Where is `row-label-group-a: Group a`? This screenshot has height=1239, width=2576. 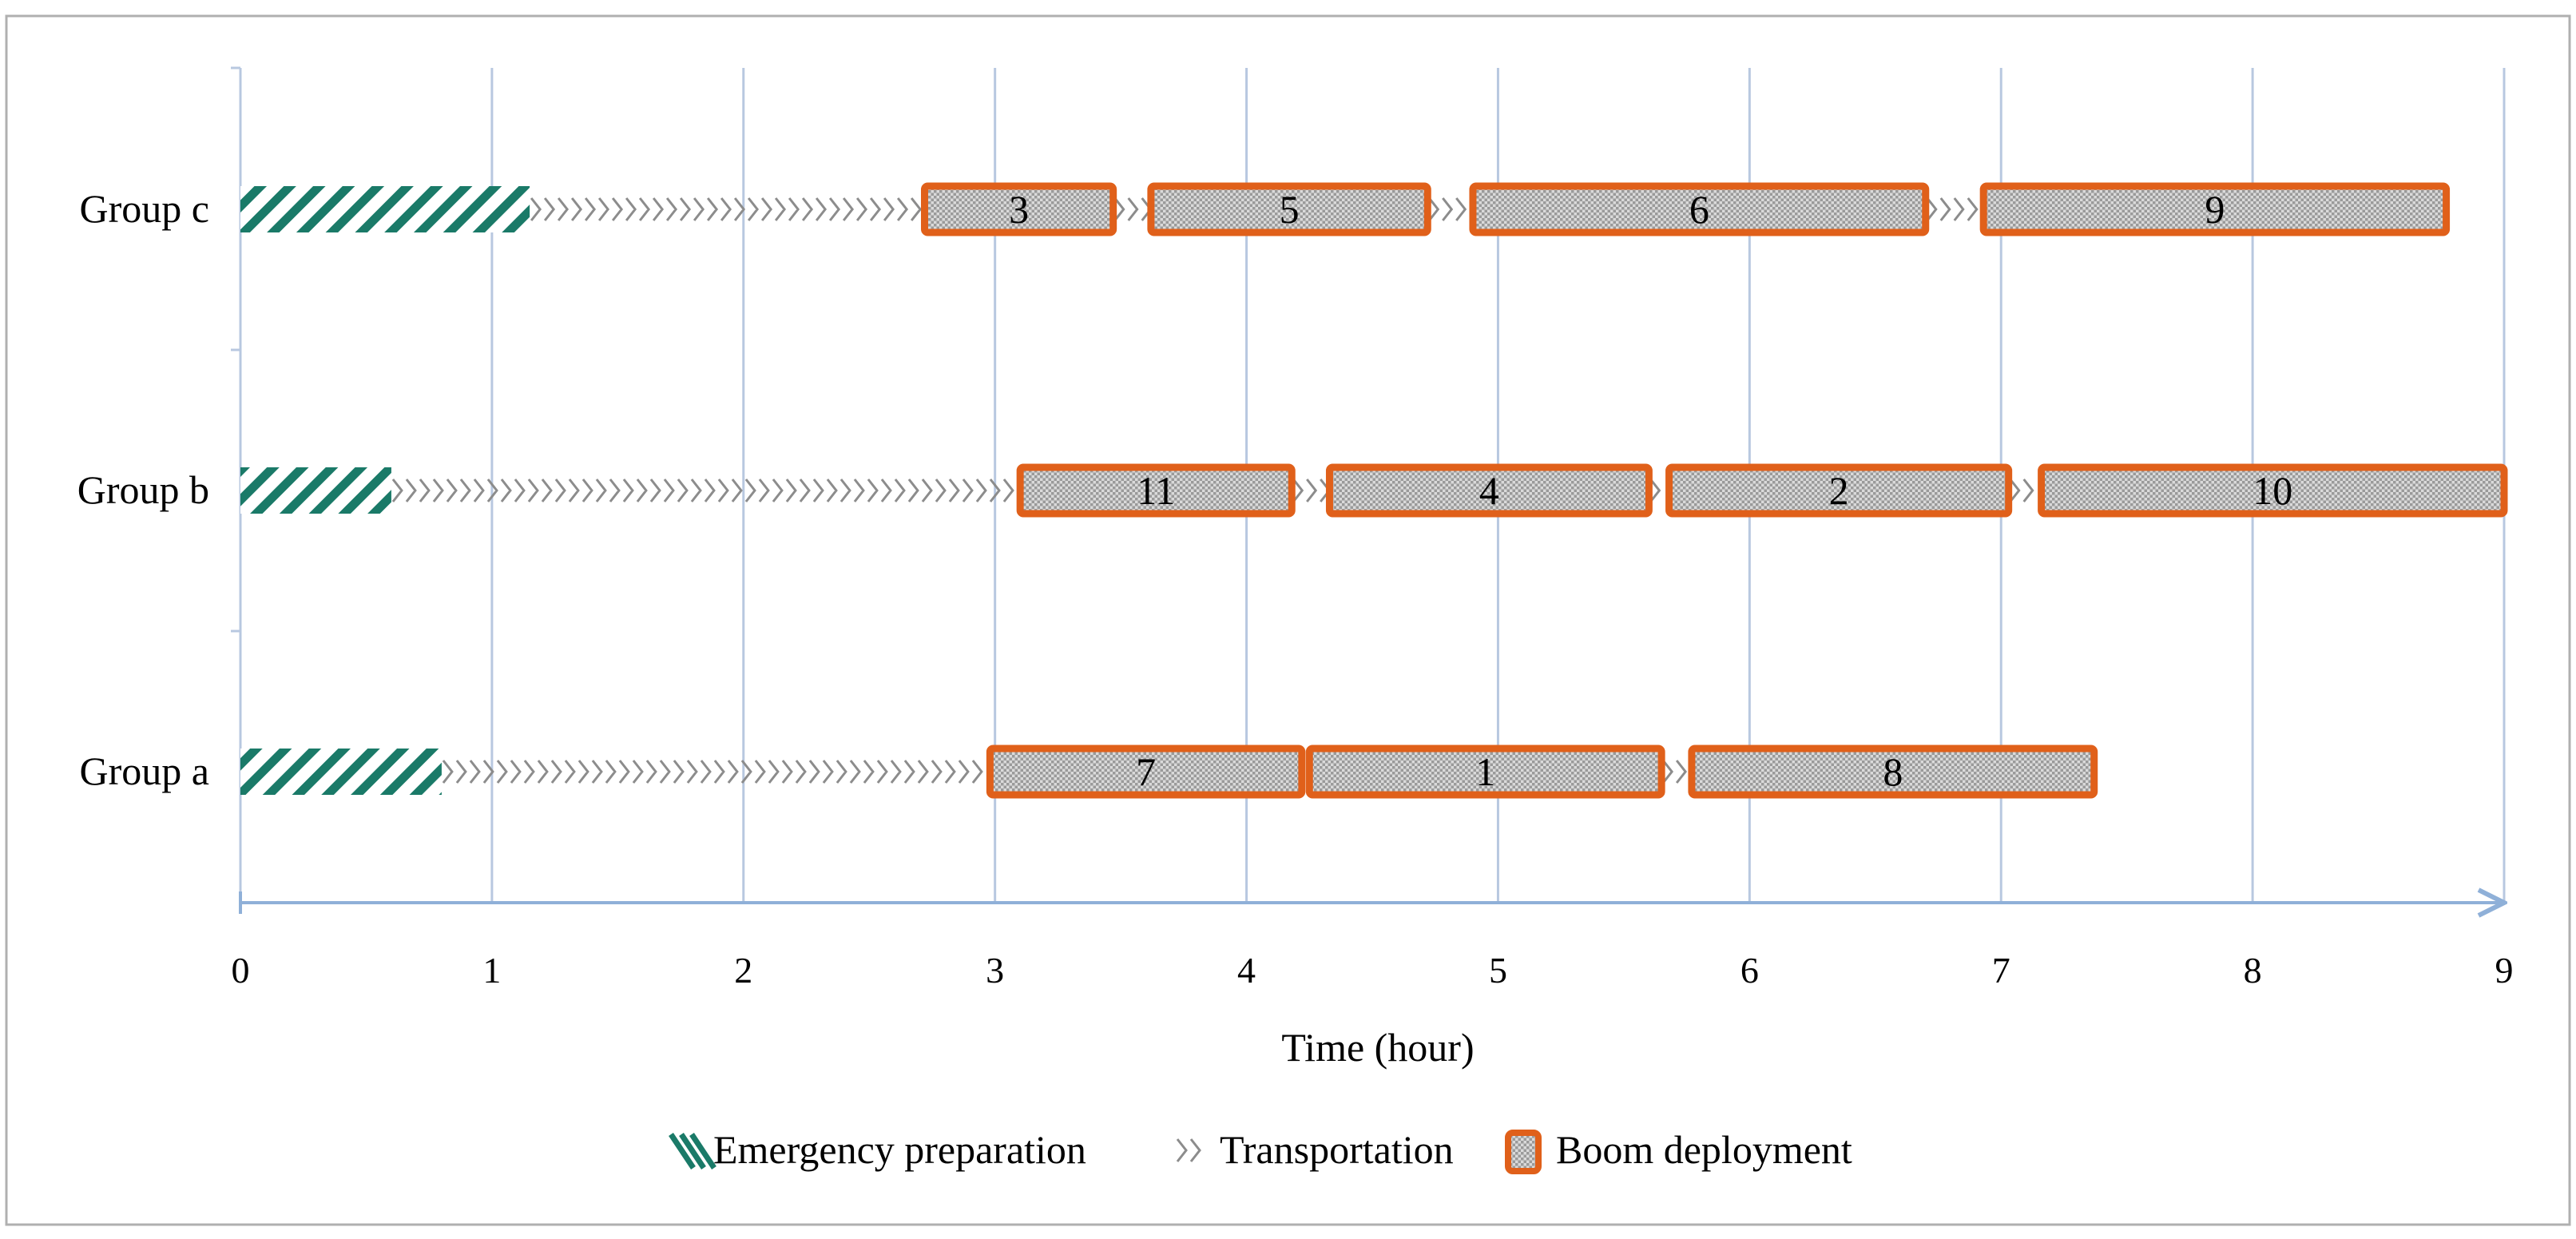 row-label-group-a: Group a is located at coordinates (144, 771).